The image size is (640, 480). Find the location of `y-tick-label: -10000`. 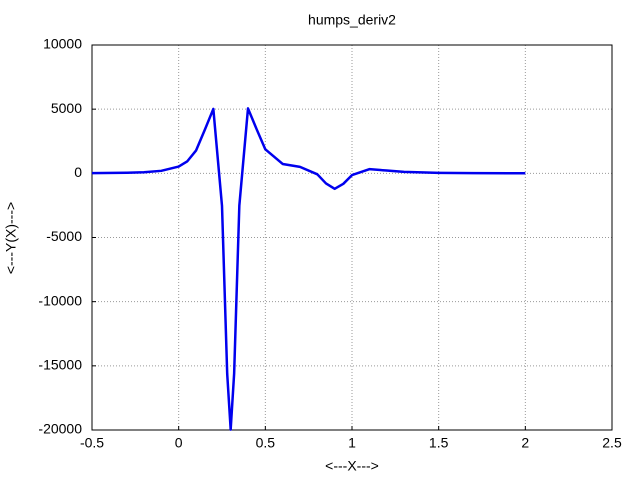

y-tick-label: -10000 is located at coordinates (60, 300).